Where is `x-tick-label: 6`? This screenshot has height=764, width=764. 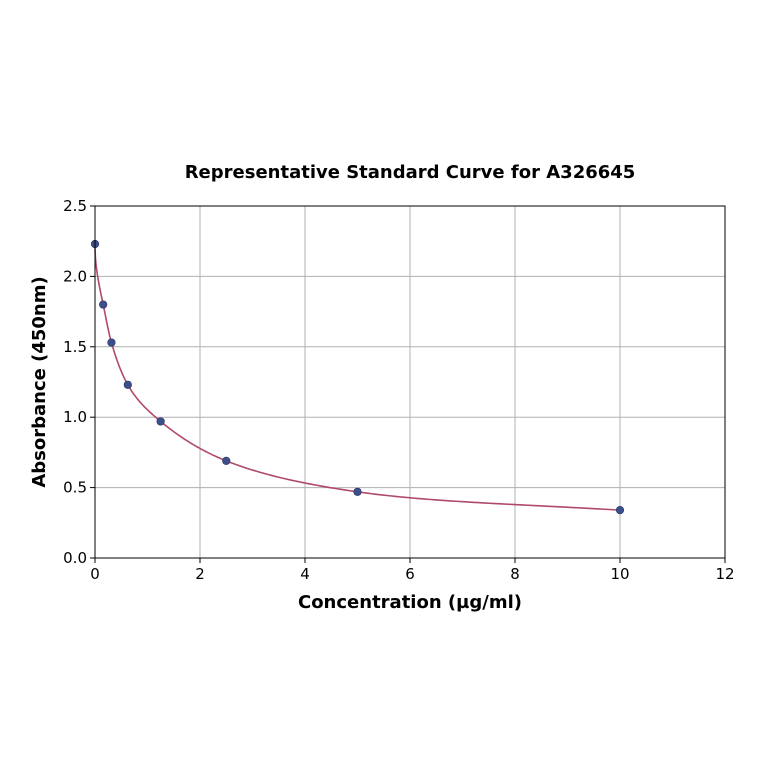
x-tick-label: 6 is located at coordinates (410, 574).